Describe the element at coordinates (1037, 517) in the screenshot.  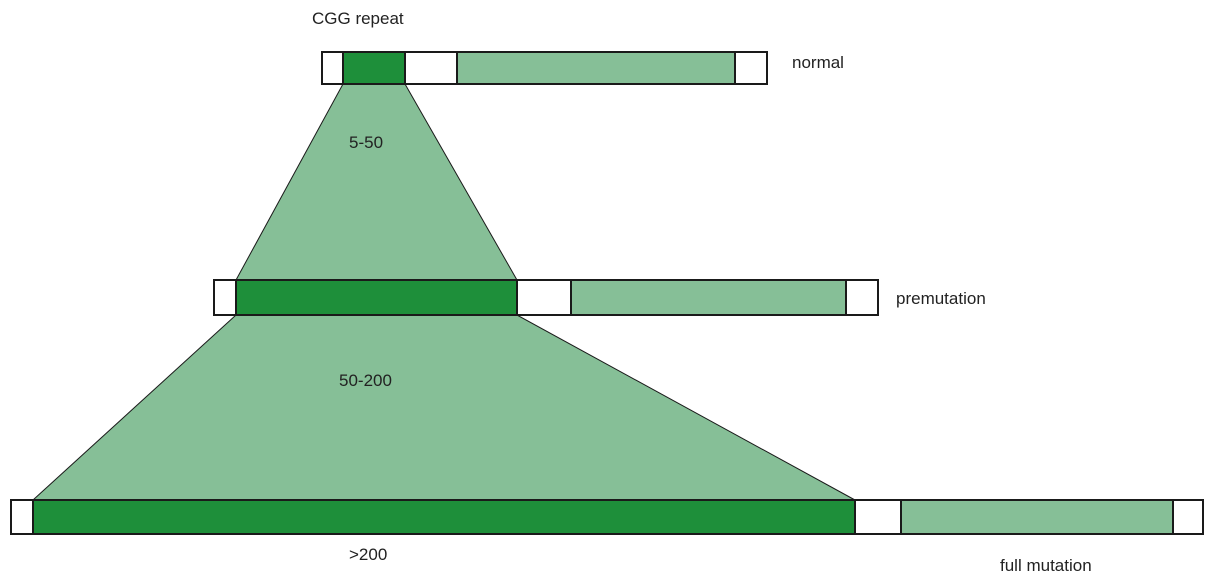
I see `gene-region-full-mutation` at that location.